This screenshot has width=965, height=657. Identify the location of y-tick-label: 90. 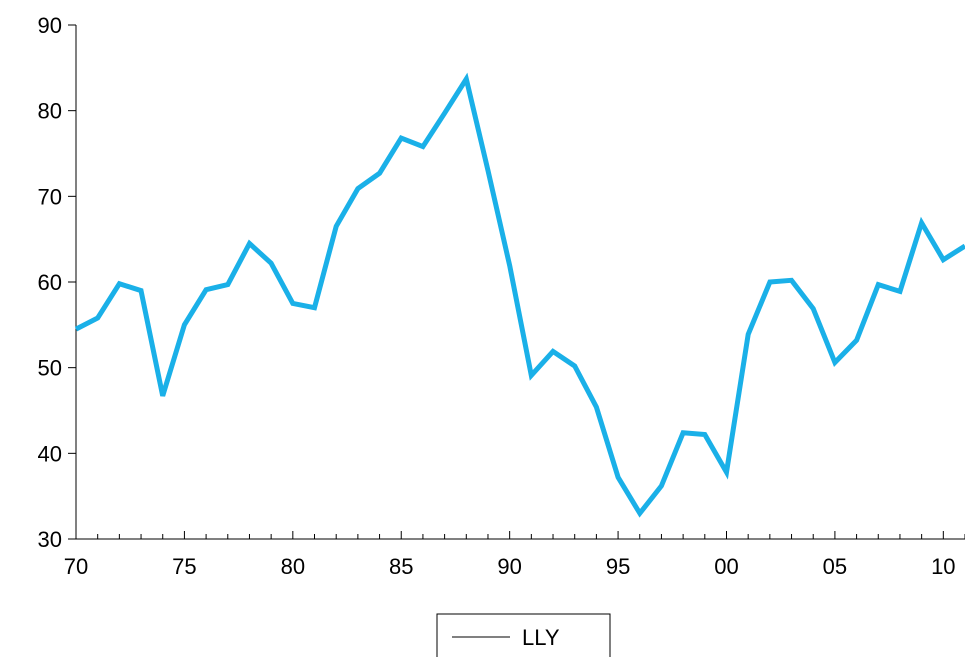
(50, 25).